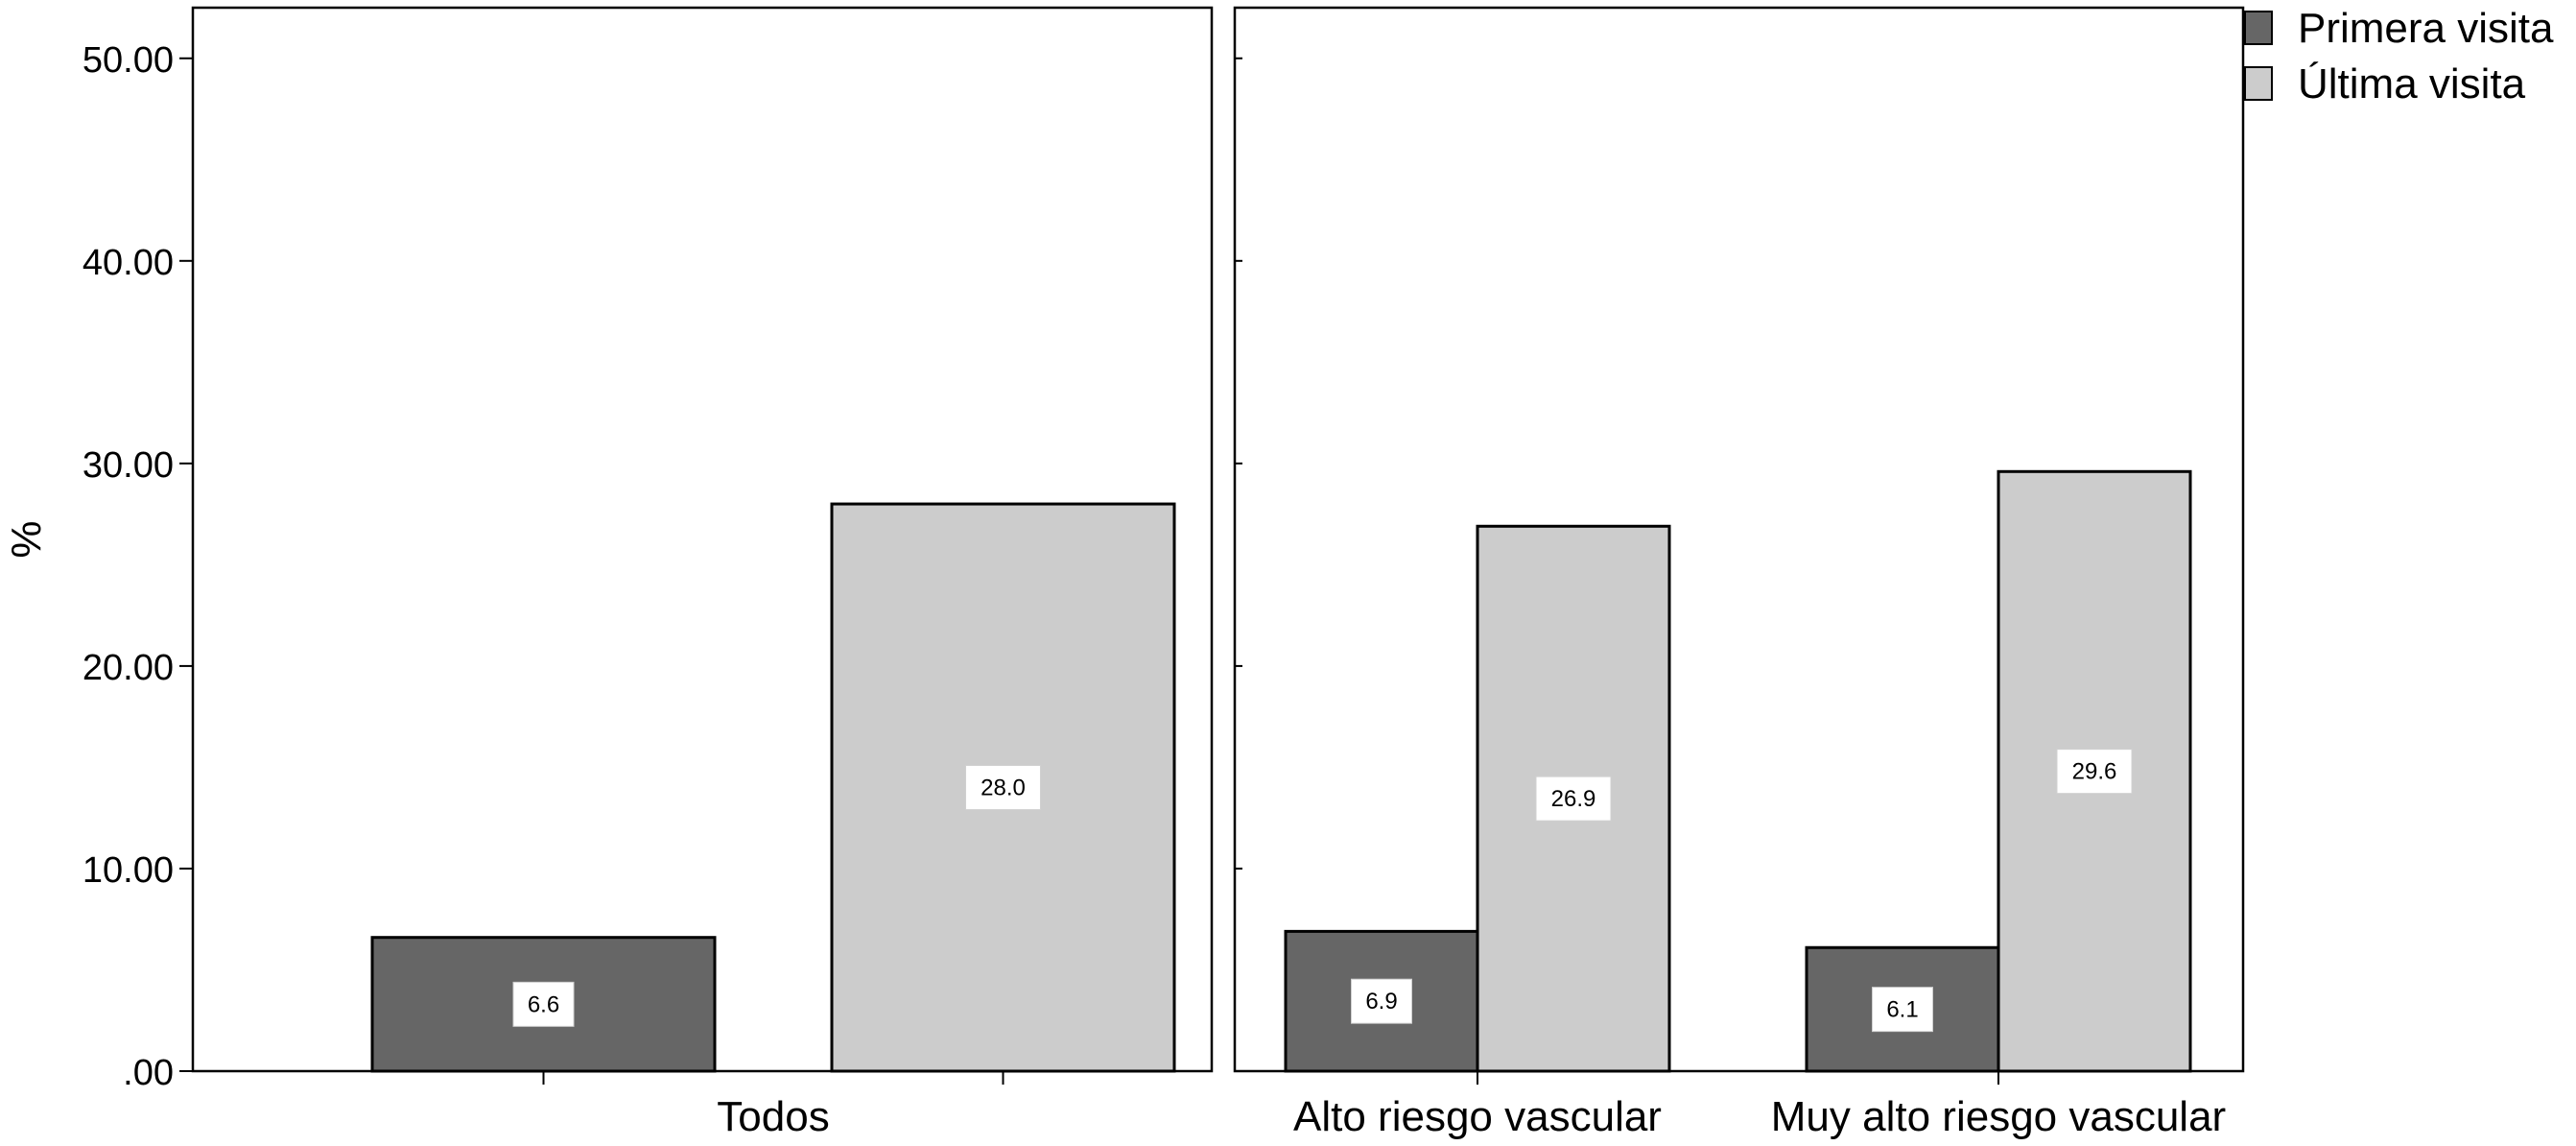  I want to click on y-tick-label: .00, so click(148, 1073).